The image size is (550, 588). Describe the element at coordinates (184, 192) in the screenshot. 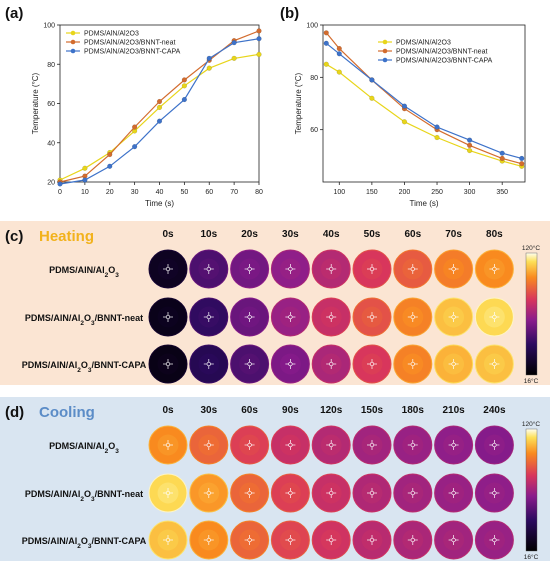

I see `x-tick-label: 50` at that location.